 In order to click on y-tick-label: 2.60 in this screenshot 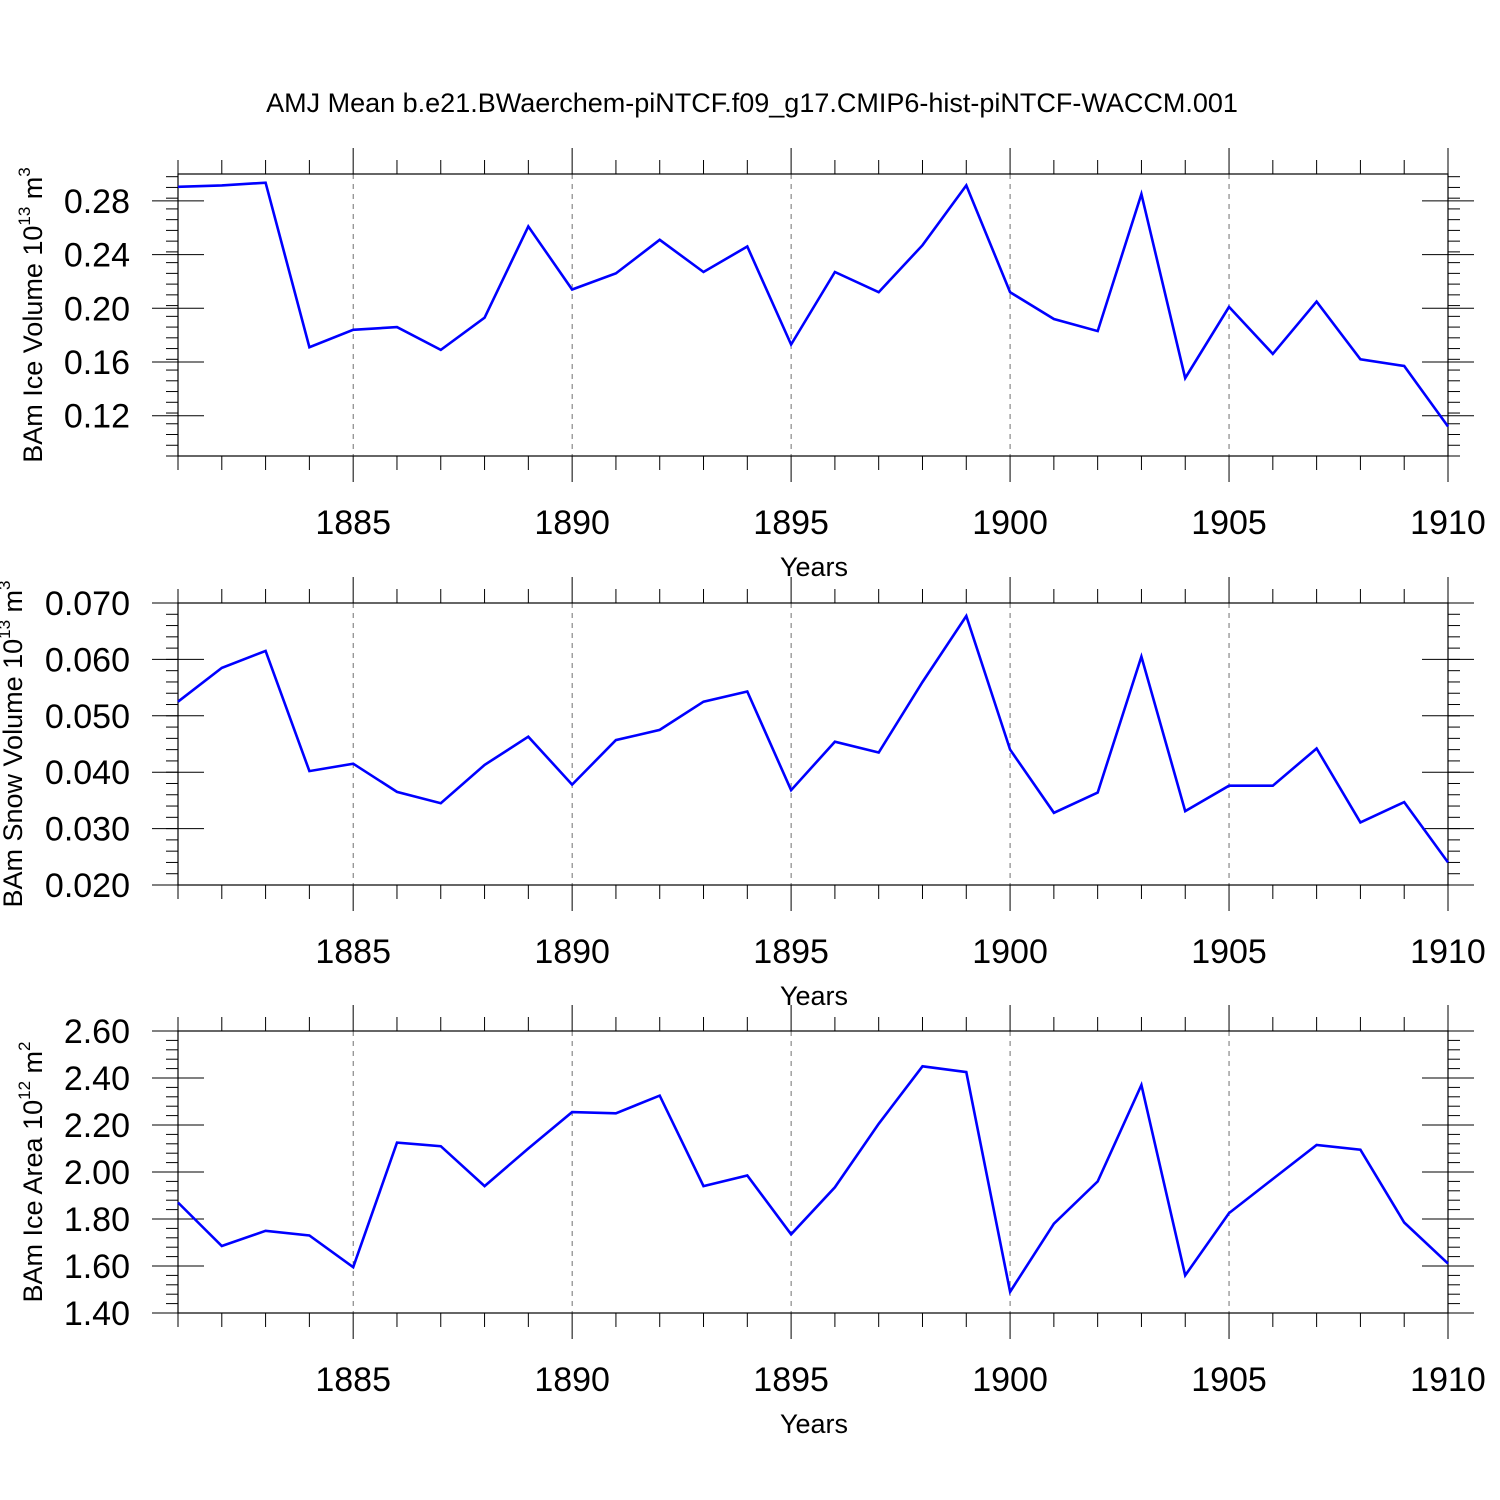, I will do `click(97, 1032)`.